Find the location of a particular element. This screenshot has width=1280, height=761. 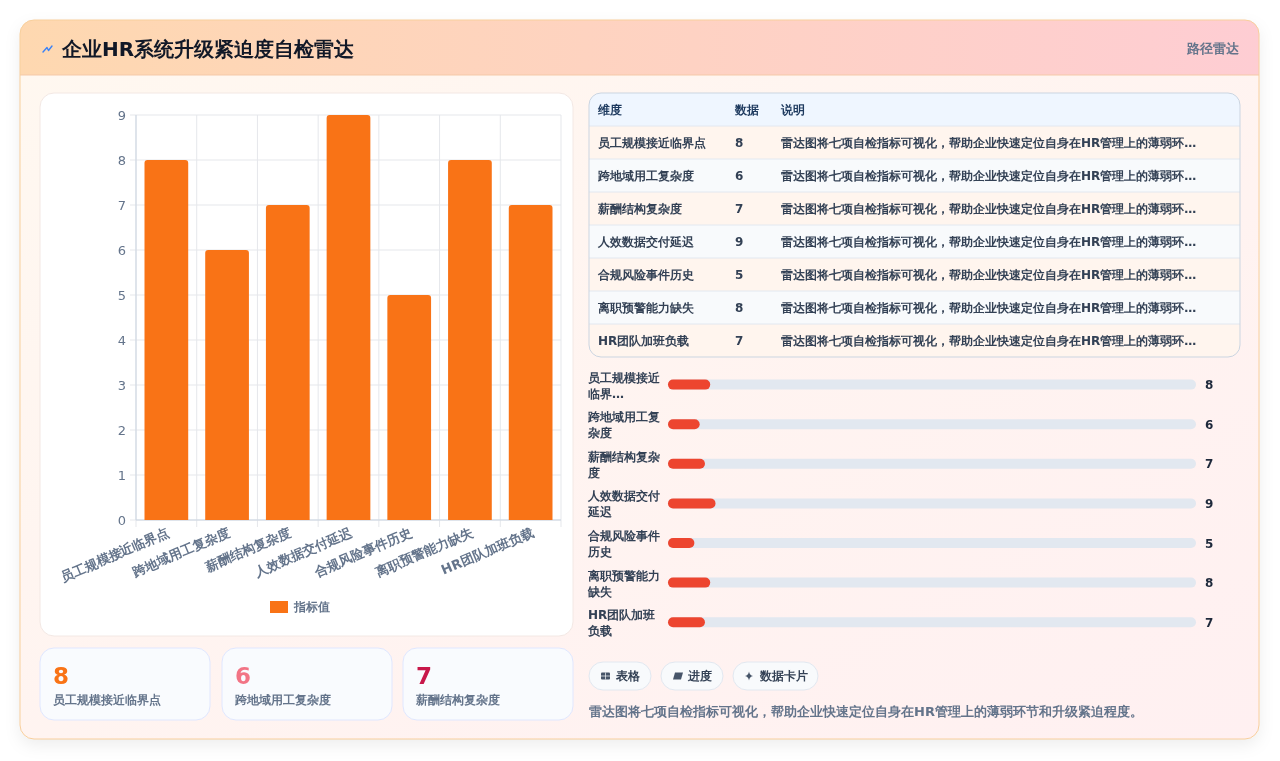

text: 雷达图将七项自检指标可视化，帮助企业快速定位自身在HR管理上的薄弱环节和升级紧迫程度。 is located at coordinates (866, 711).